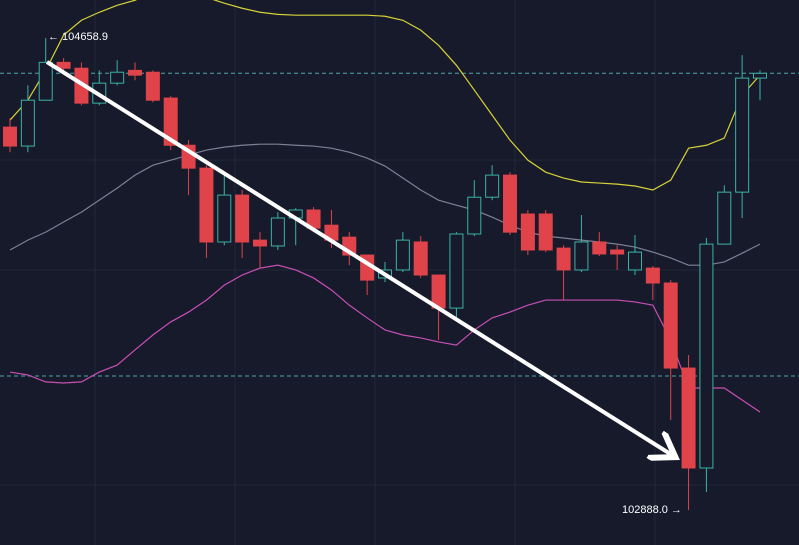  What do you see at coordinates (652, 510) in the screenshot?
I see `low-label: 102888.0 →` at bounding box center [652, 510].